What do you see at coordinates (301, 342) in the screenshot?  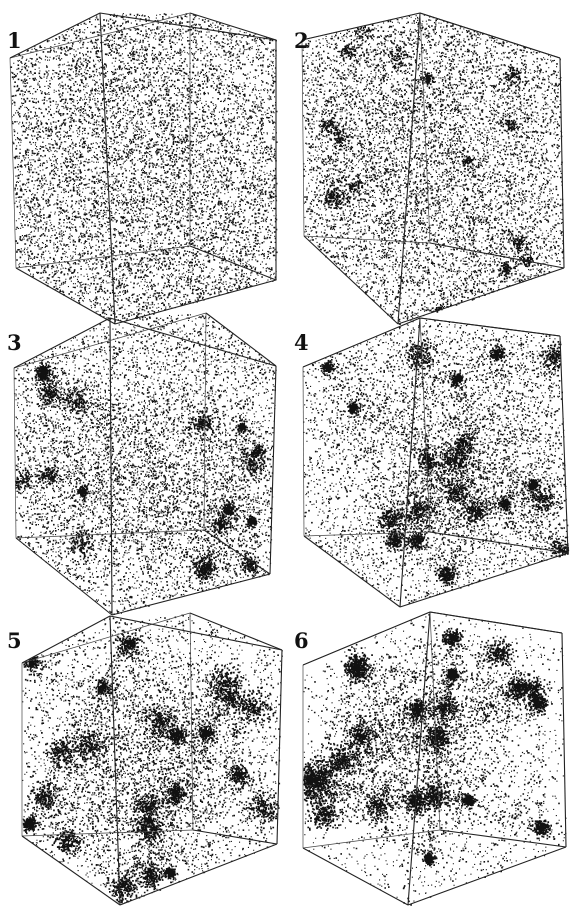 I see `panel-label: 4` at bounding box center [301, 342].